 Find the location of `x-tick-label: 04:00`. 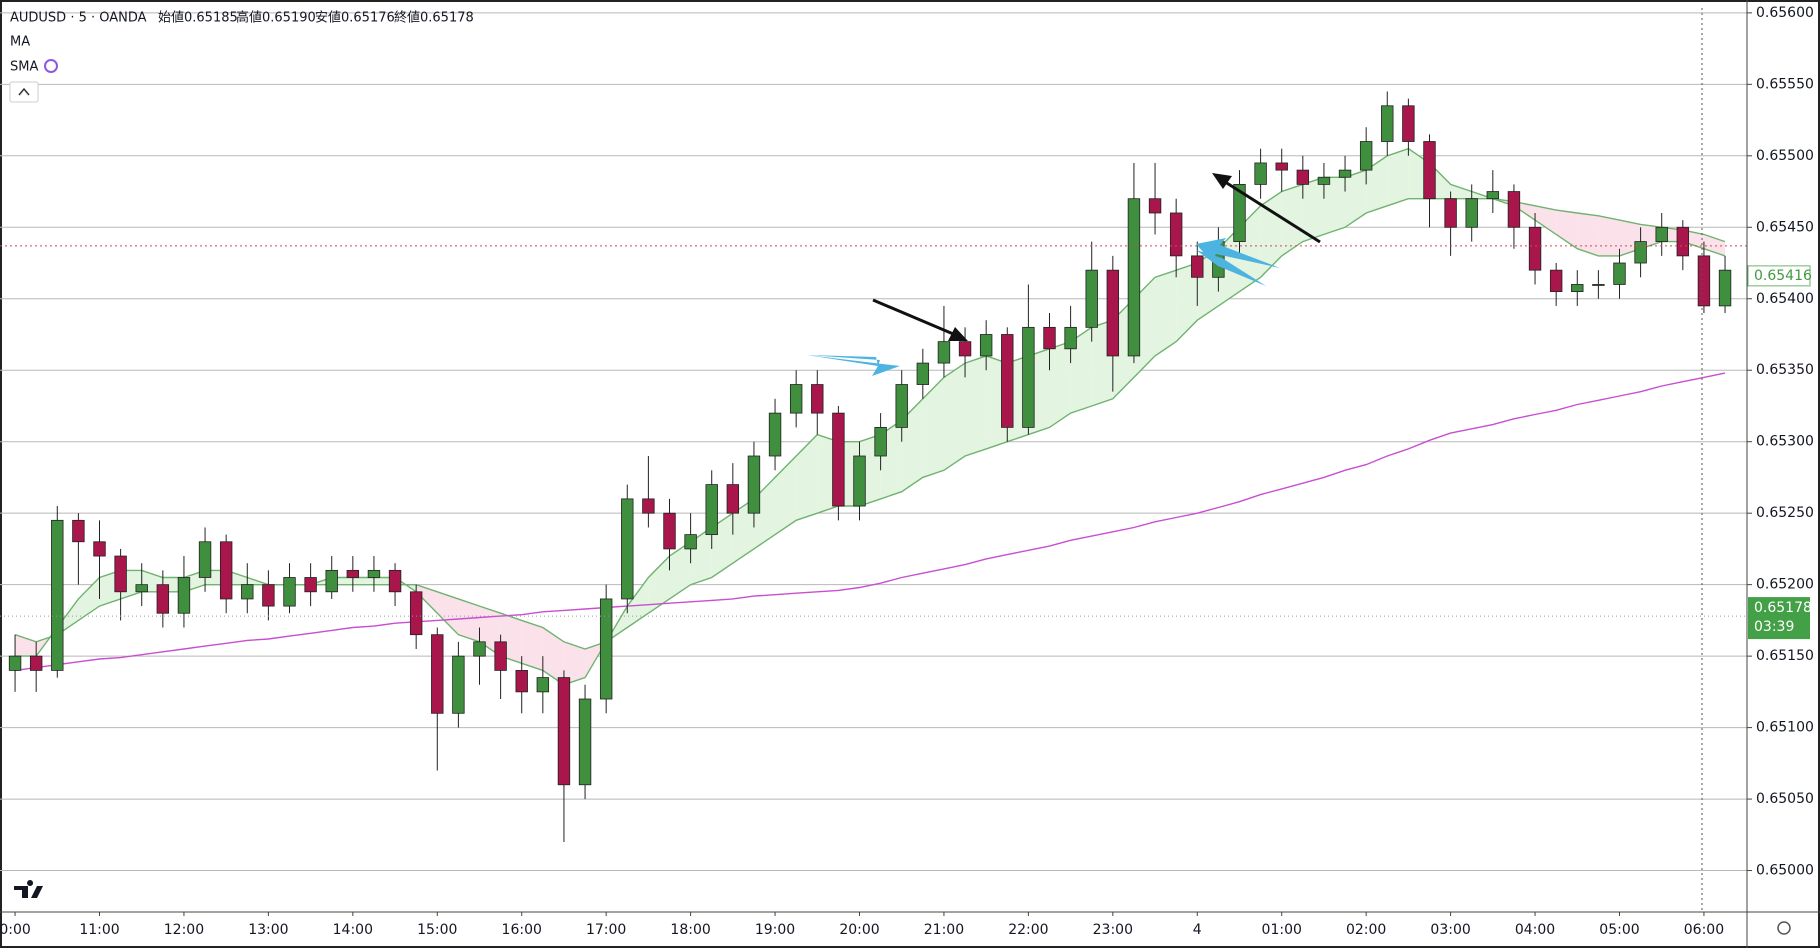

x-tick-label: 04:00 is located at coordinates (1535, 930).